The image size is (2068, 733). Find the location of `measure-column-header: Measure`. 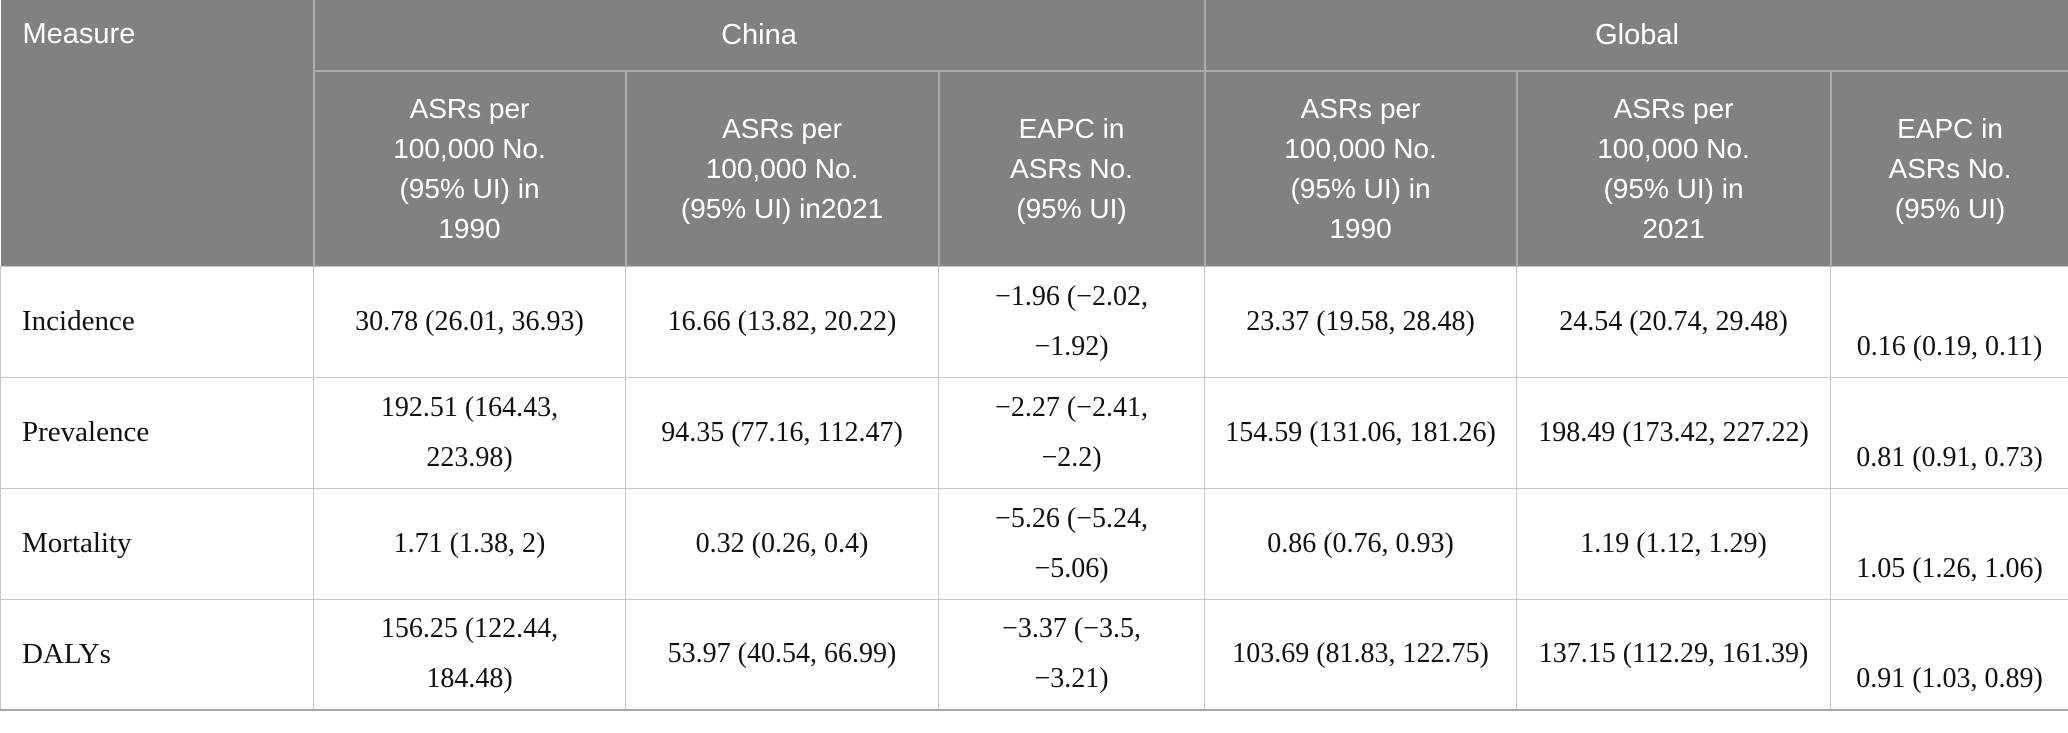

measure-column-header: Measure is located at coordinates (157, 133).